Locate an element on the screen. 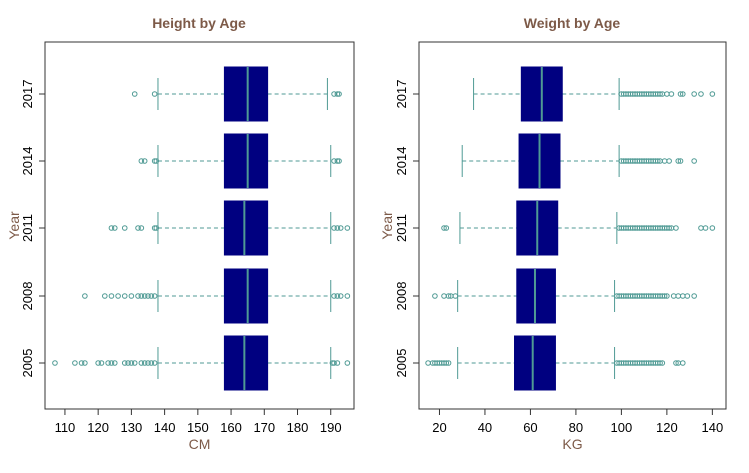 This screenshot has height=473, width=749. x-tick-label: 110 is located at coordinates (65, 427).